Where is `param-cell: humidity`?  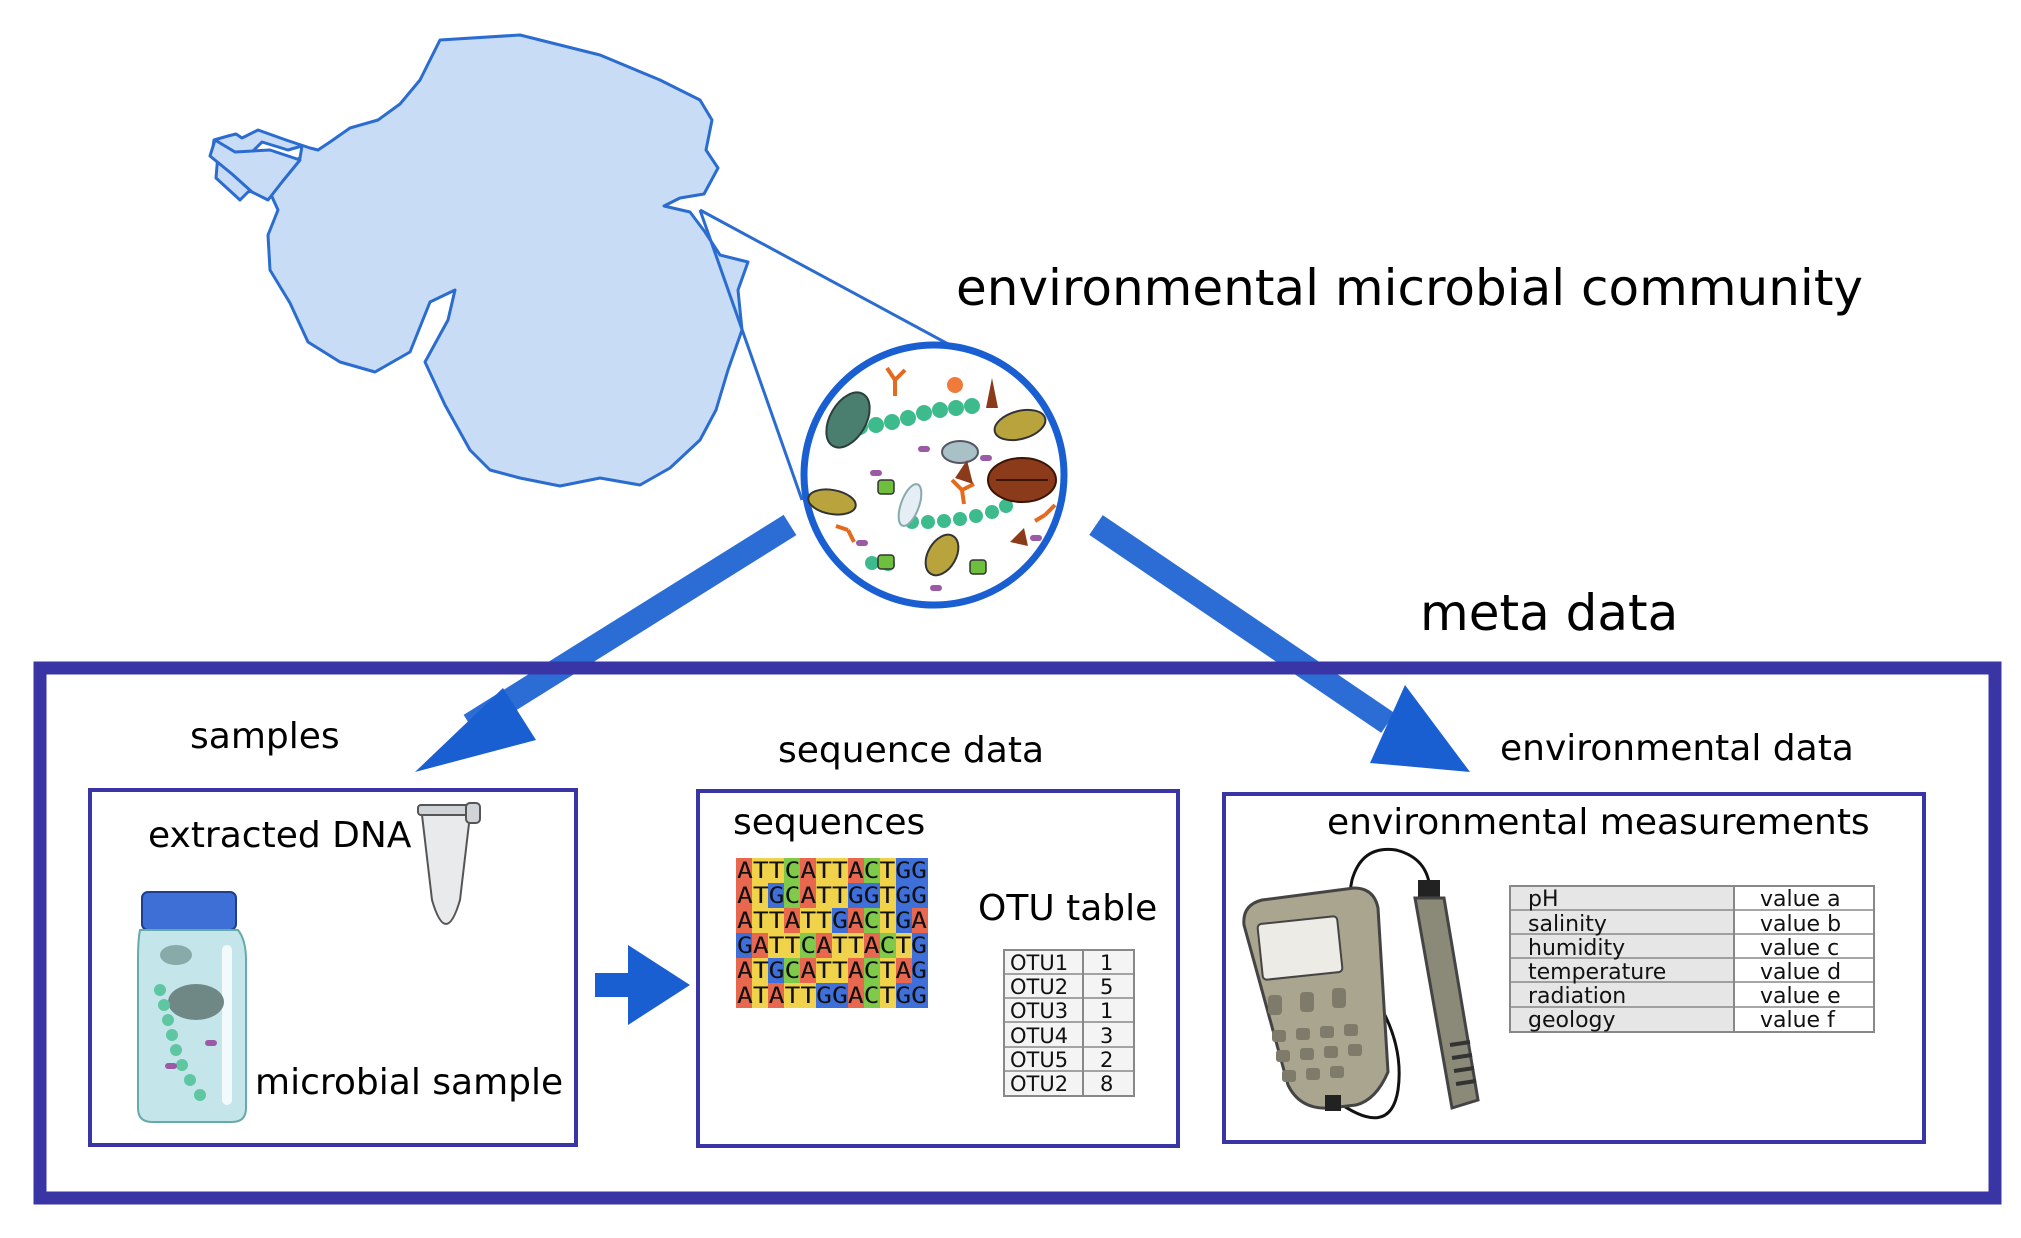 param-cell: humidity is located at coordinates (1576, 948).